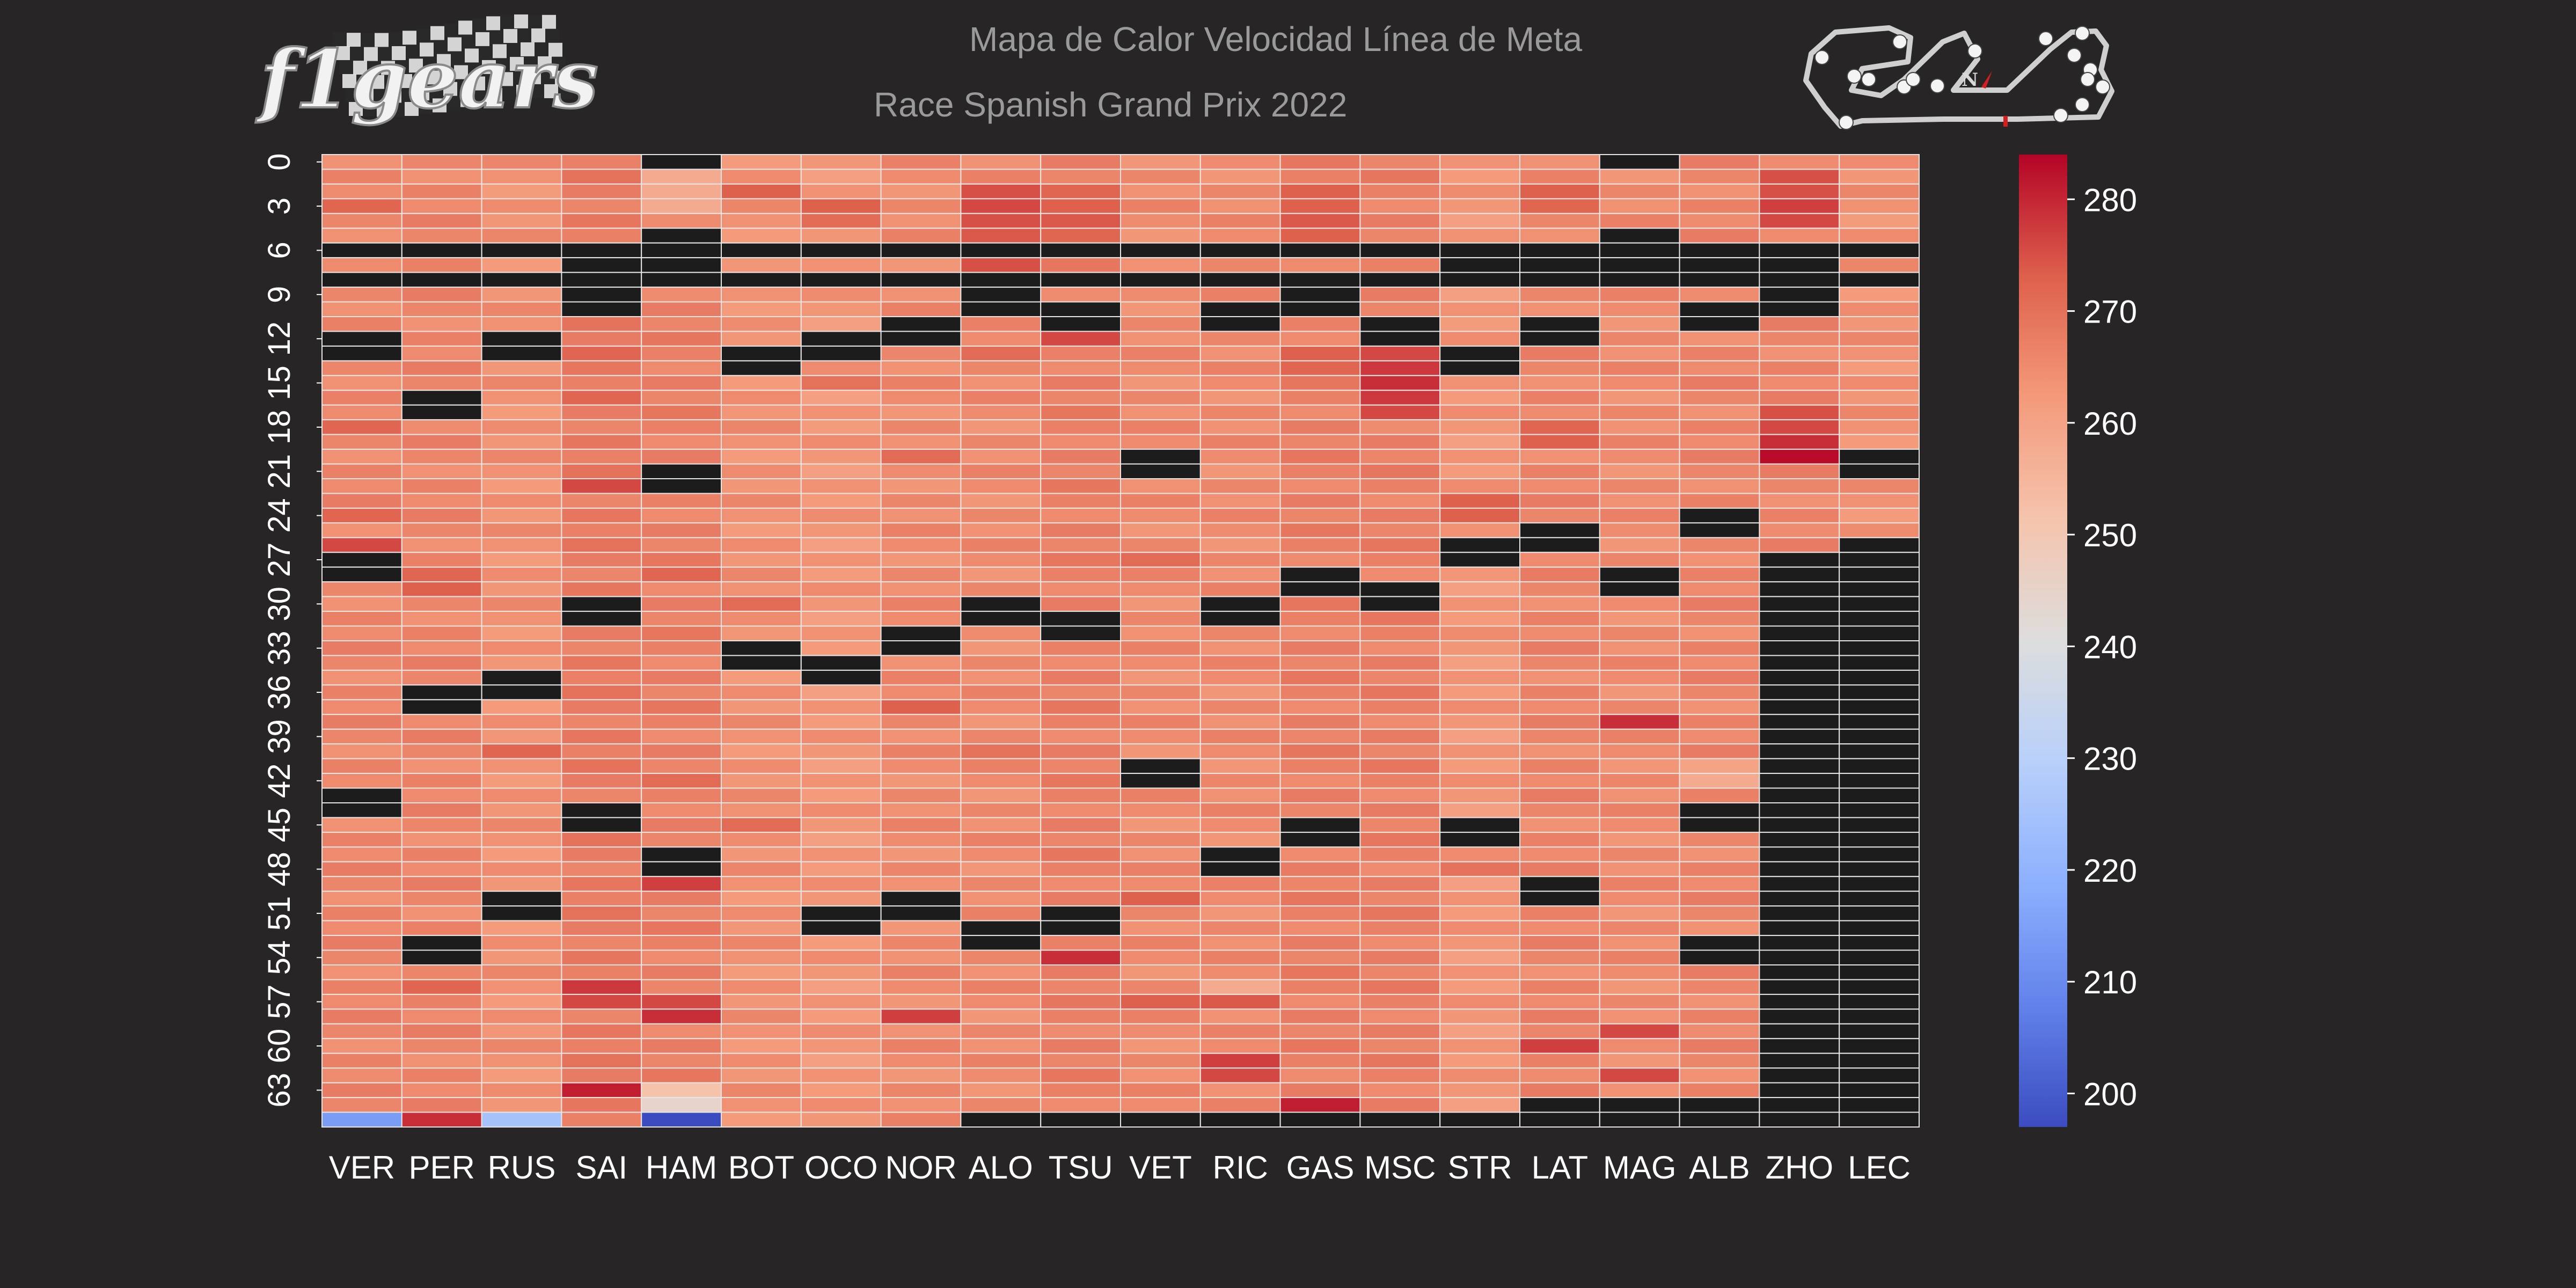  Describe the element at coordinates (279, 1090) in the screenshot. I see `y-tick-label: 63` at that location.